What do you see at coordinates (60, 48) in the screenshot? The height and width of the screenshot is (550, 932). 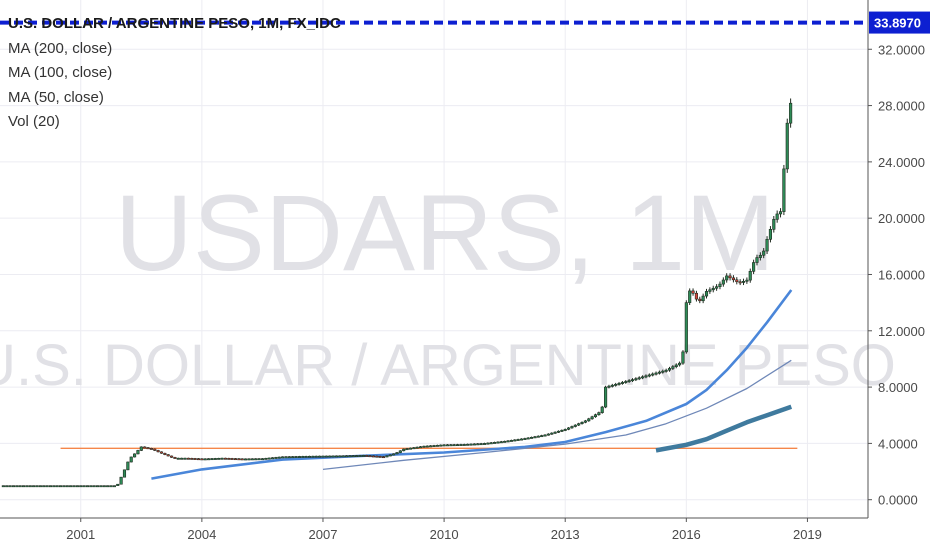 I see `legend-ma-200: MA (200, close)` at bounding box center [60, 48].